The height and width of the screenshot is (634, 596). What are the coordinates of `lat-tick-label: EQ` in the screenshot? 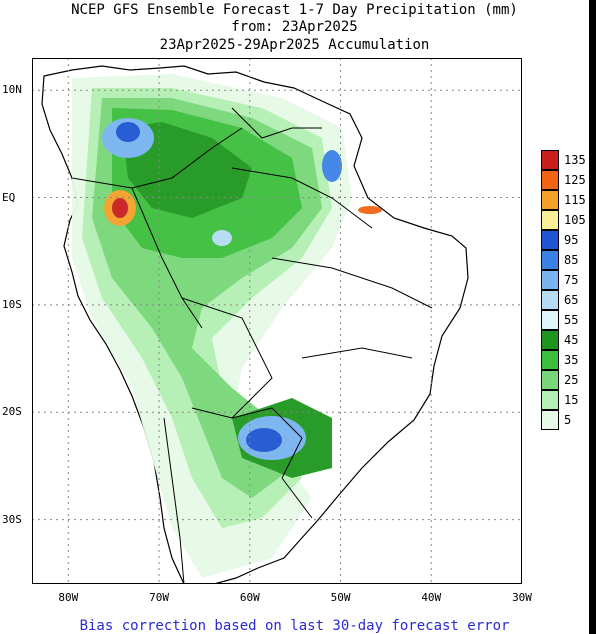 It's located at (9, 197).